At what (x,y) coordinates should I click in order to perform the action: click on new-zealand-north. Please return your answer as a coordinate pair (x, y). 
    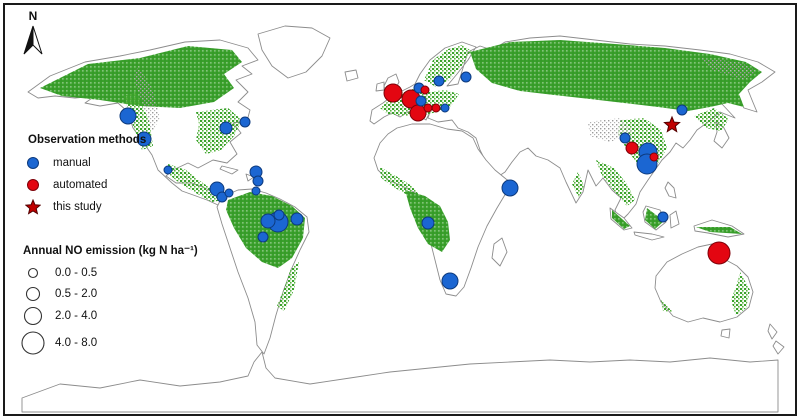
    Looking at the image, I should click on (772, 331).